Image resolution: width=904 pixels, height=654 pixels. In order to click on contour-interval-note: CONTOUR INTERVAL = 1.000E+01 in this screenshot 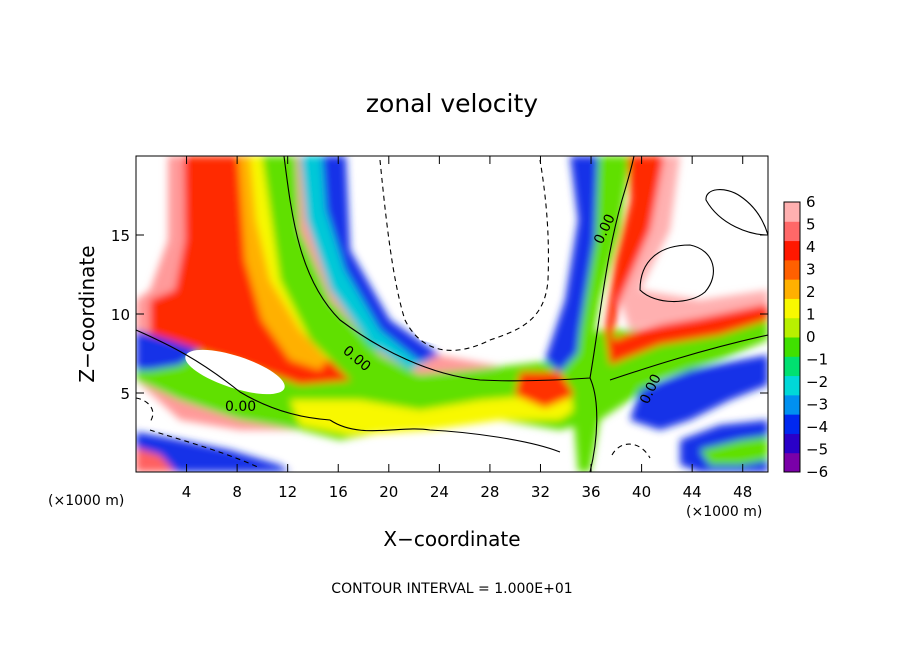, I will do `click(451, 589)`.